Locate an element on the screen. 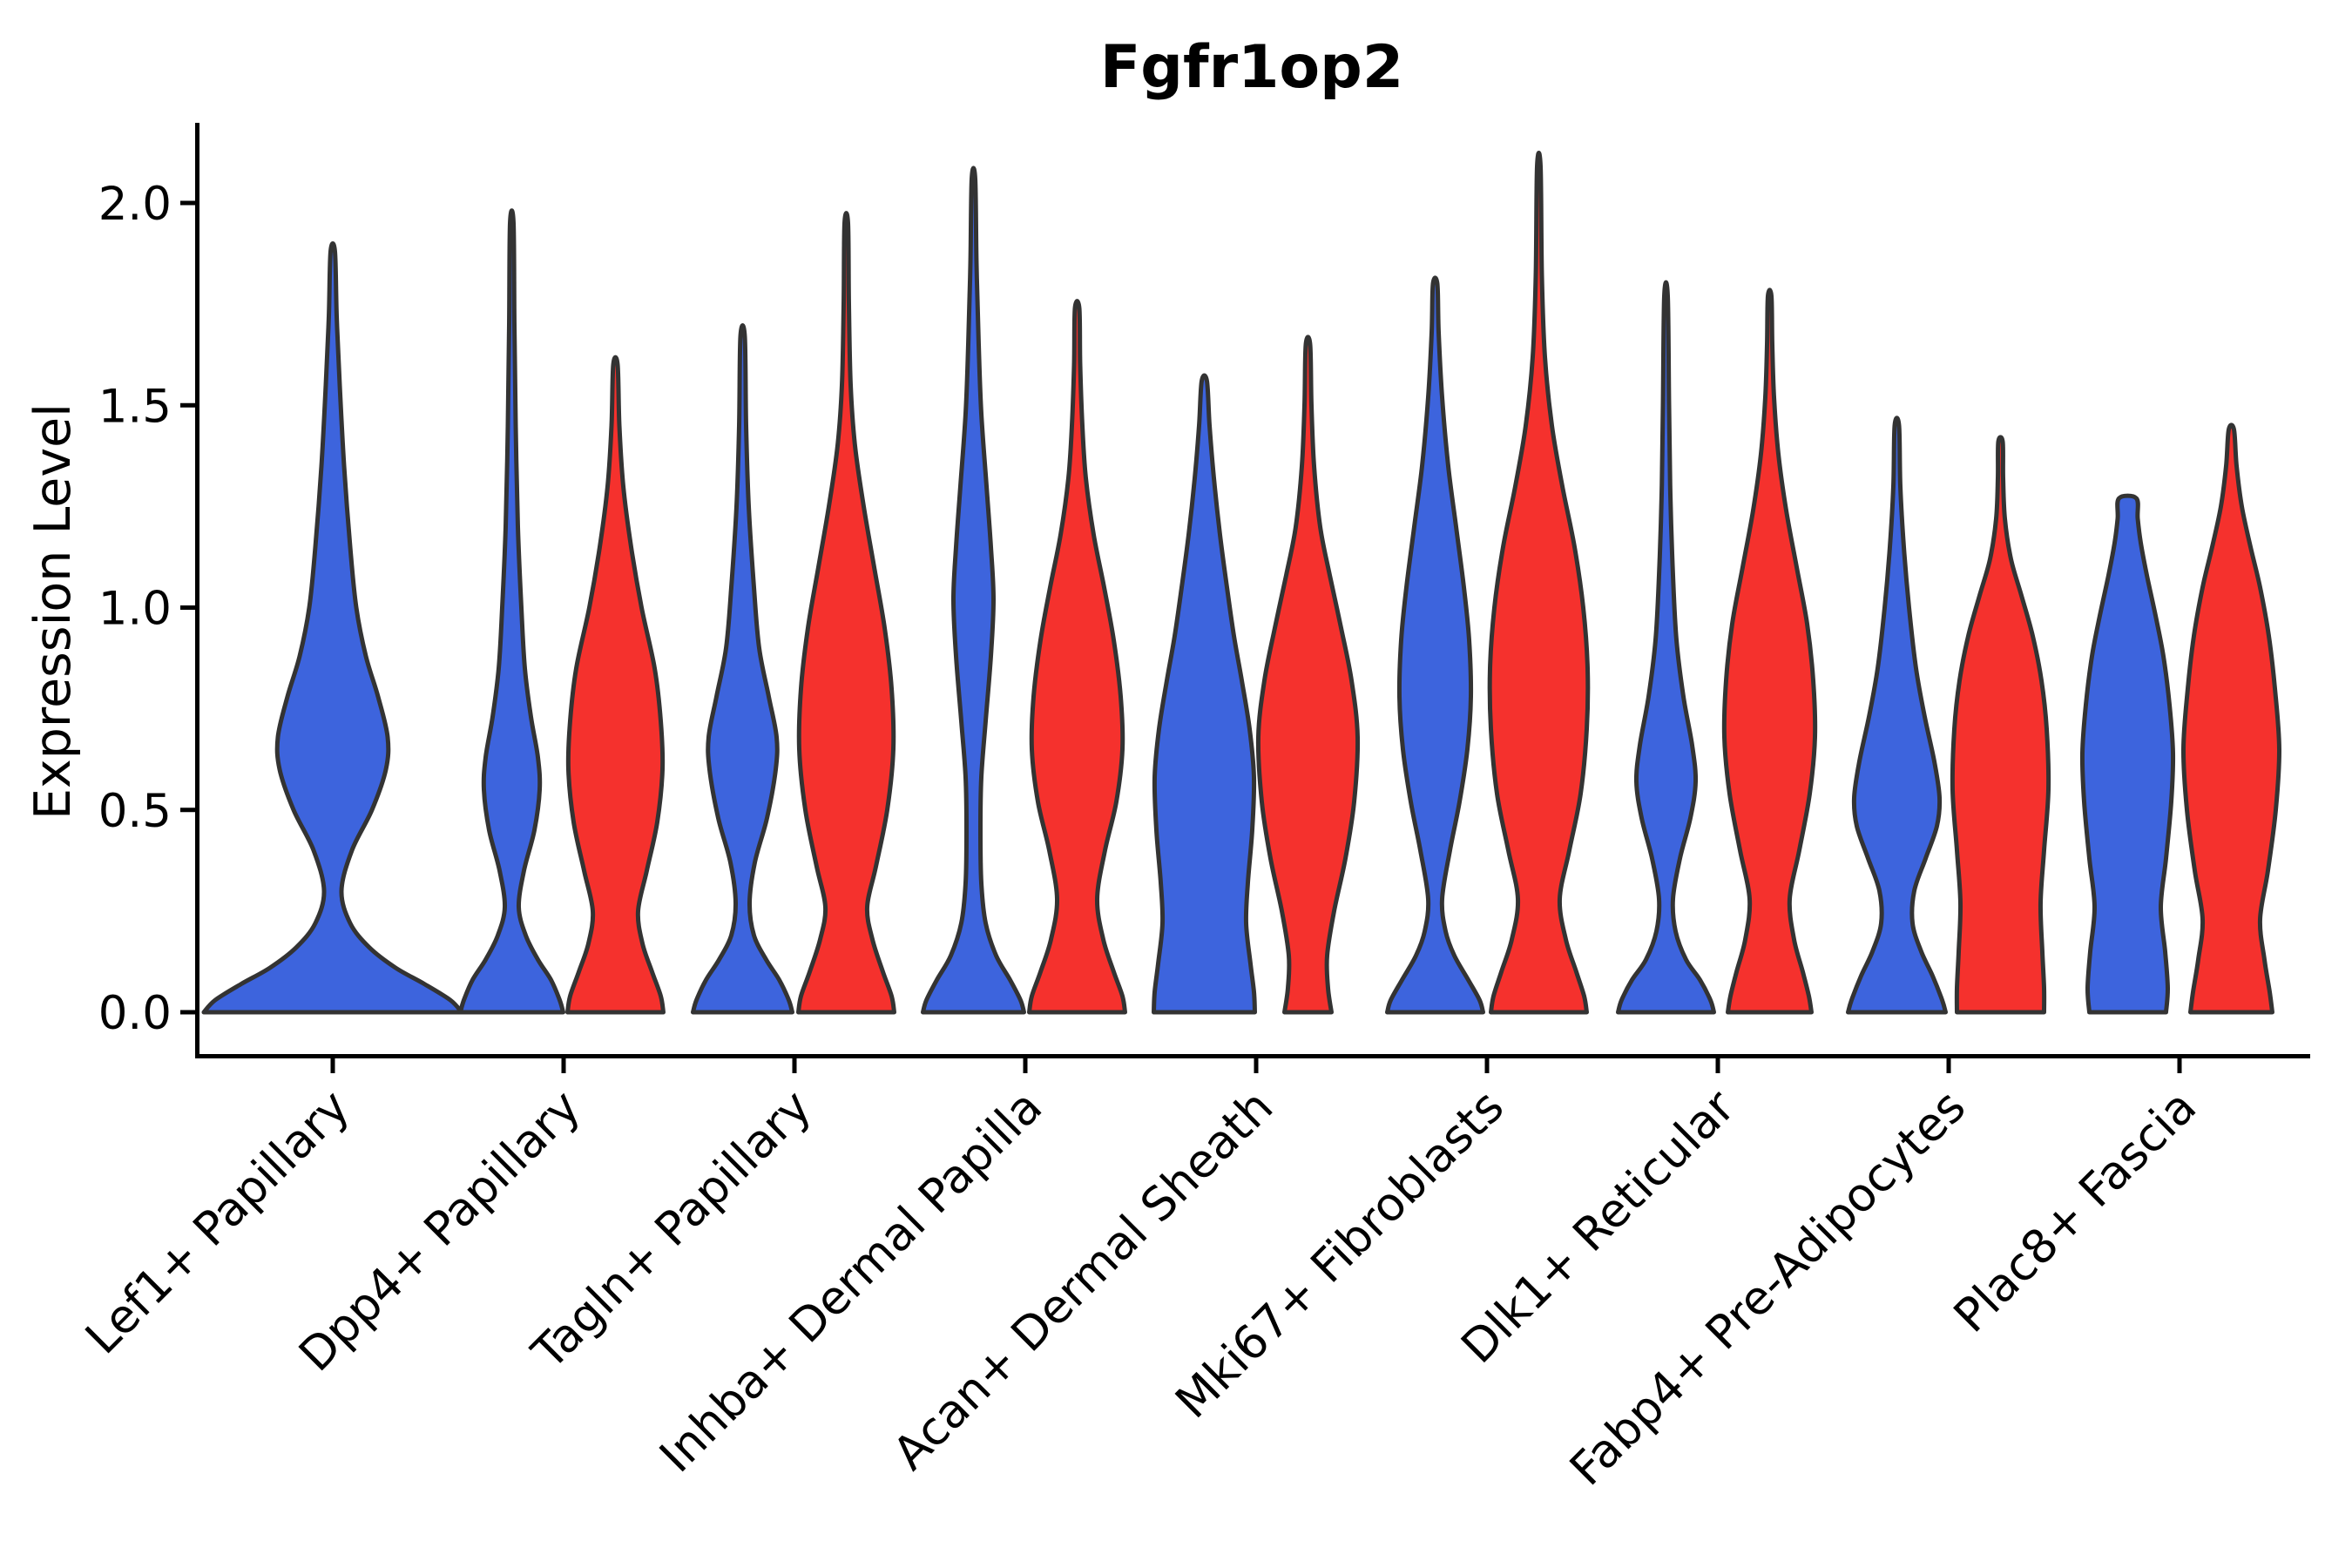  violin-tagln-papillary-red is located at coordinates (846, 613).